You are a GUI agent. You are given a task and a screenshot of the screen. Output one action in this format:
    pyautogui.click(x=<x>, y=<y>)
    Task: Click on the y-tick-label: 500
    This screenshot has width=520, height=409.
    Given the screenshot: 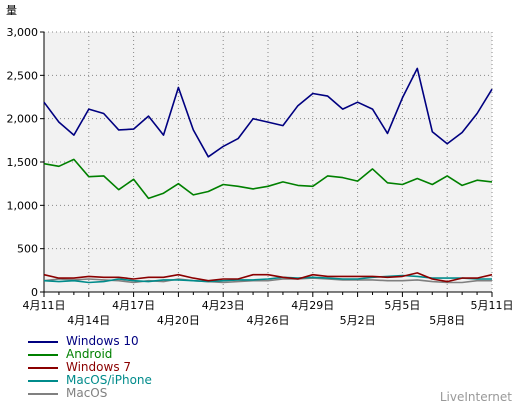 What is the action you would take?
    pyautogui.click(x=27, y=249)
    